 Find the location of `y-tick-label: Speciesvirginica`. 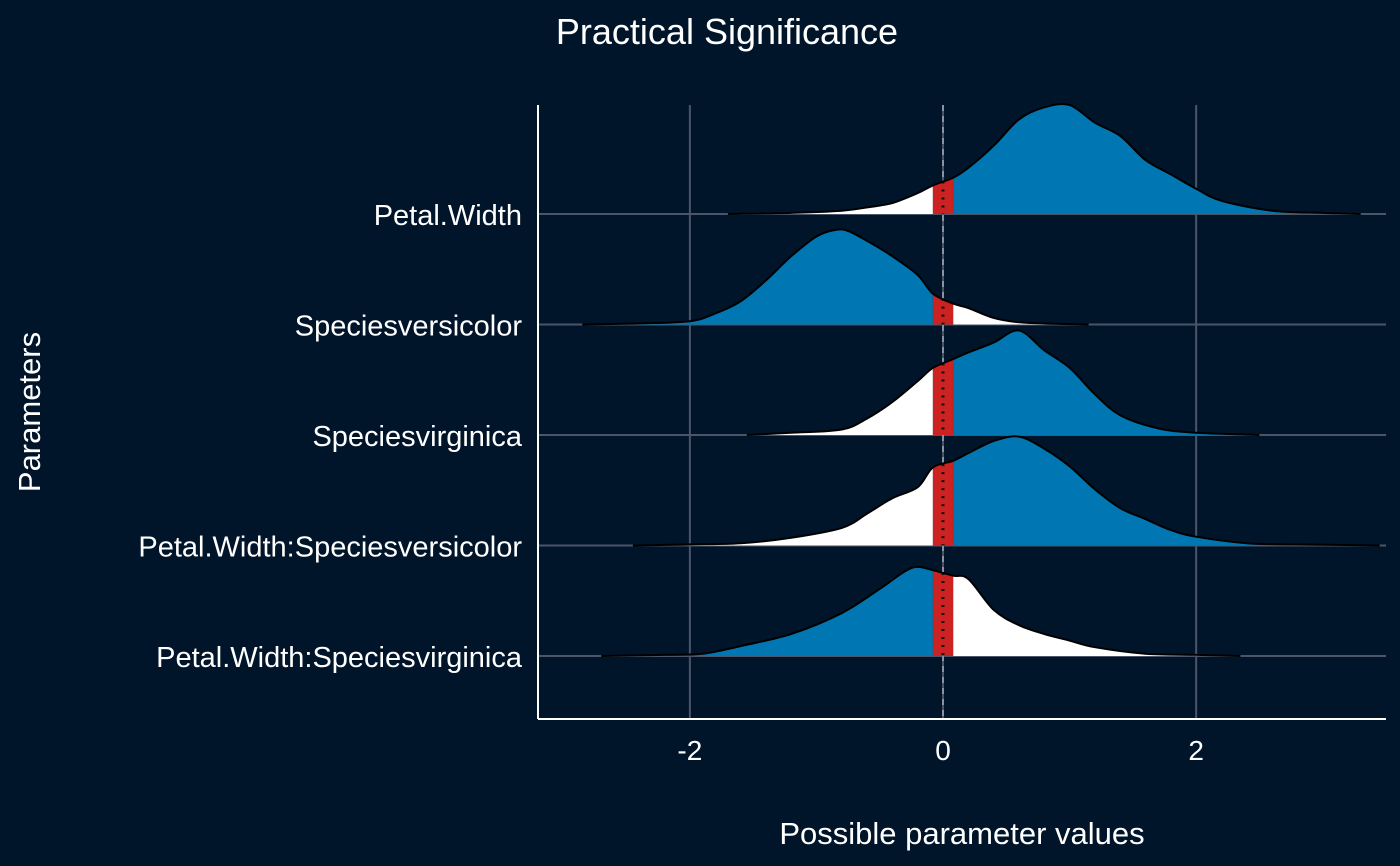

y-tick-label: Speciesvirginica is located at coordinates (417, 437).